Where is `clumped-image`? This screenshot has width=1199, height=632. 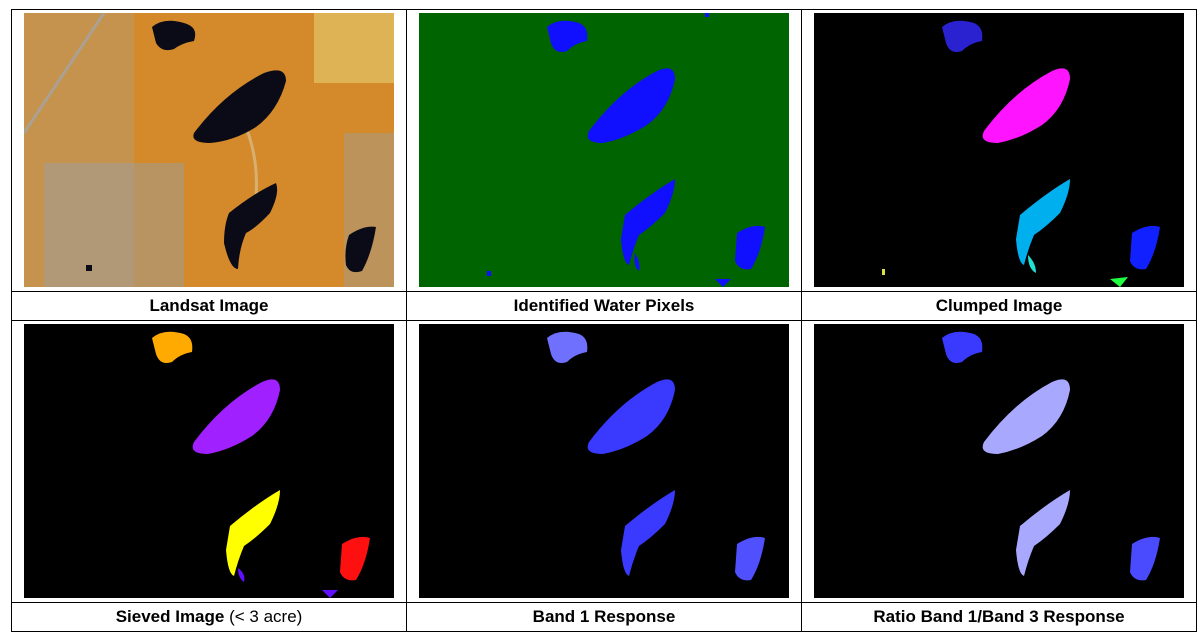
clumped-image is located at coordinates (999, 150).